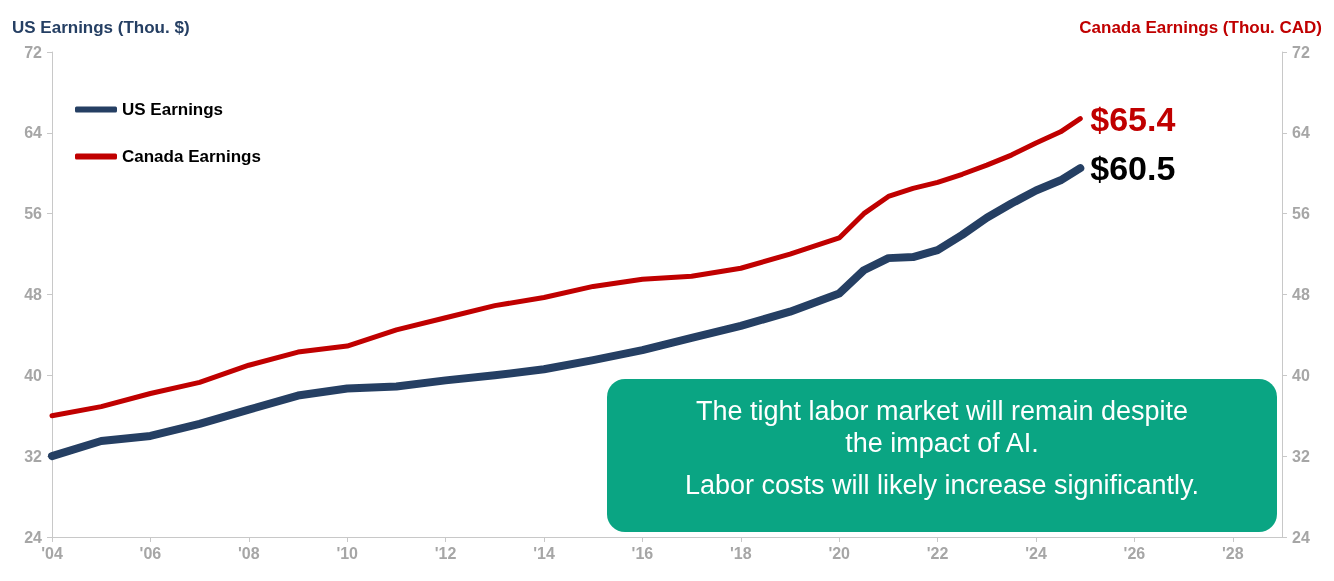 This screenshot has height=581, width=1334. Describe the element at coordinates (33, 456) in the screenshot. I see `y-tick-label: 32` at that location.